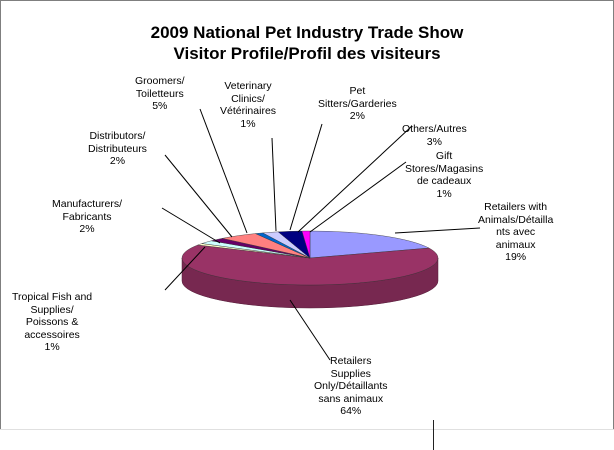 The image size is (614, 450). Describe the element at coordinates (274, 184) in the screenshot. I see `leader-line-veterinary` at that location.